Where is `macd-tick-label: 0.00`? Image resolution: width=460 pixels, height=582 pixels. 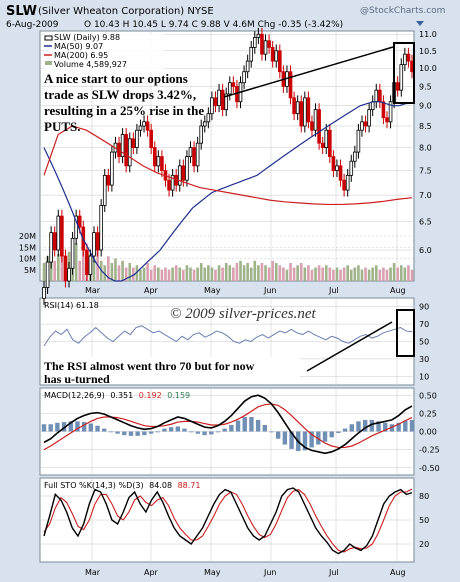
macd-tick-label: 0.00 is located at coordinates (428, 432).